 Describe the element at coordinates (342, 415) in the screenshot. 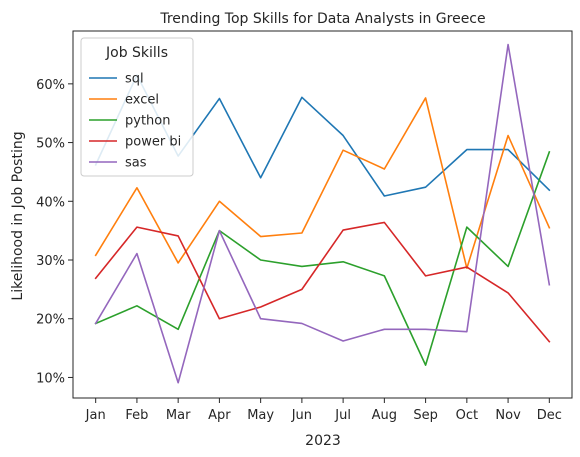

I see `x-tick-label: Jul` at that location.